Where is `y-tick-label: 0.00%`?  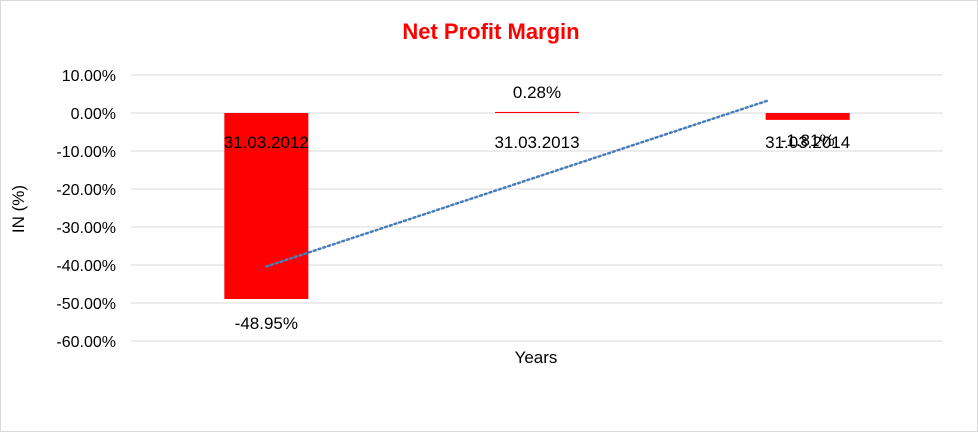
y-tick-label: 0.00% is located at coordinates (93, 114).